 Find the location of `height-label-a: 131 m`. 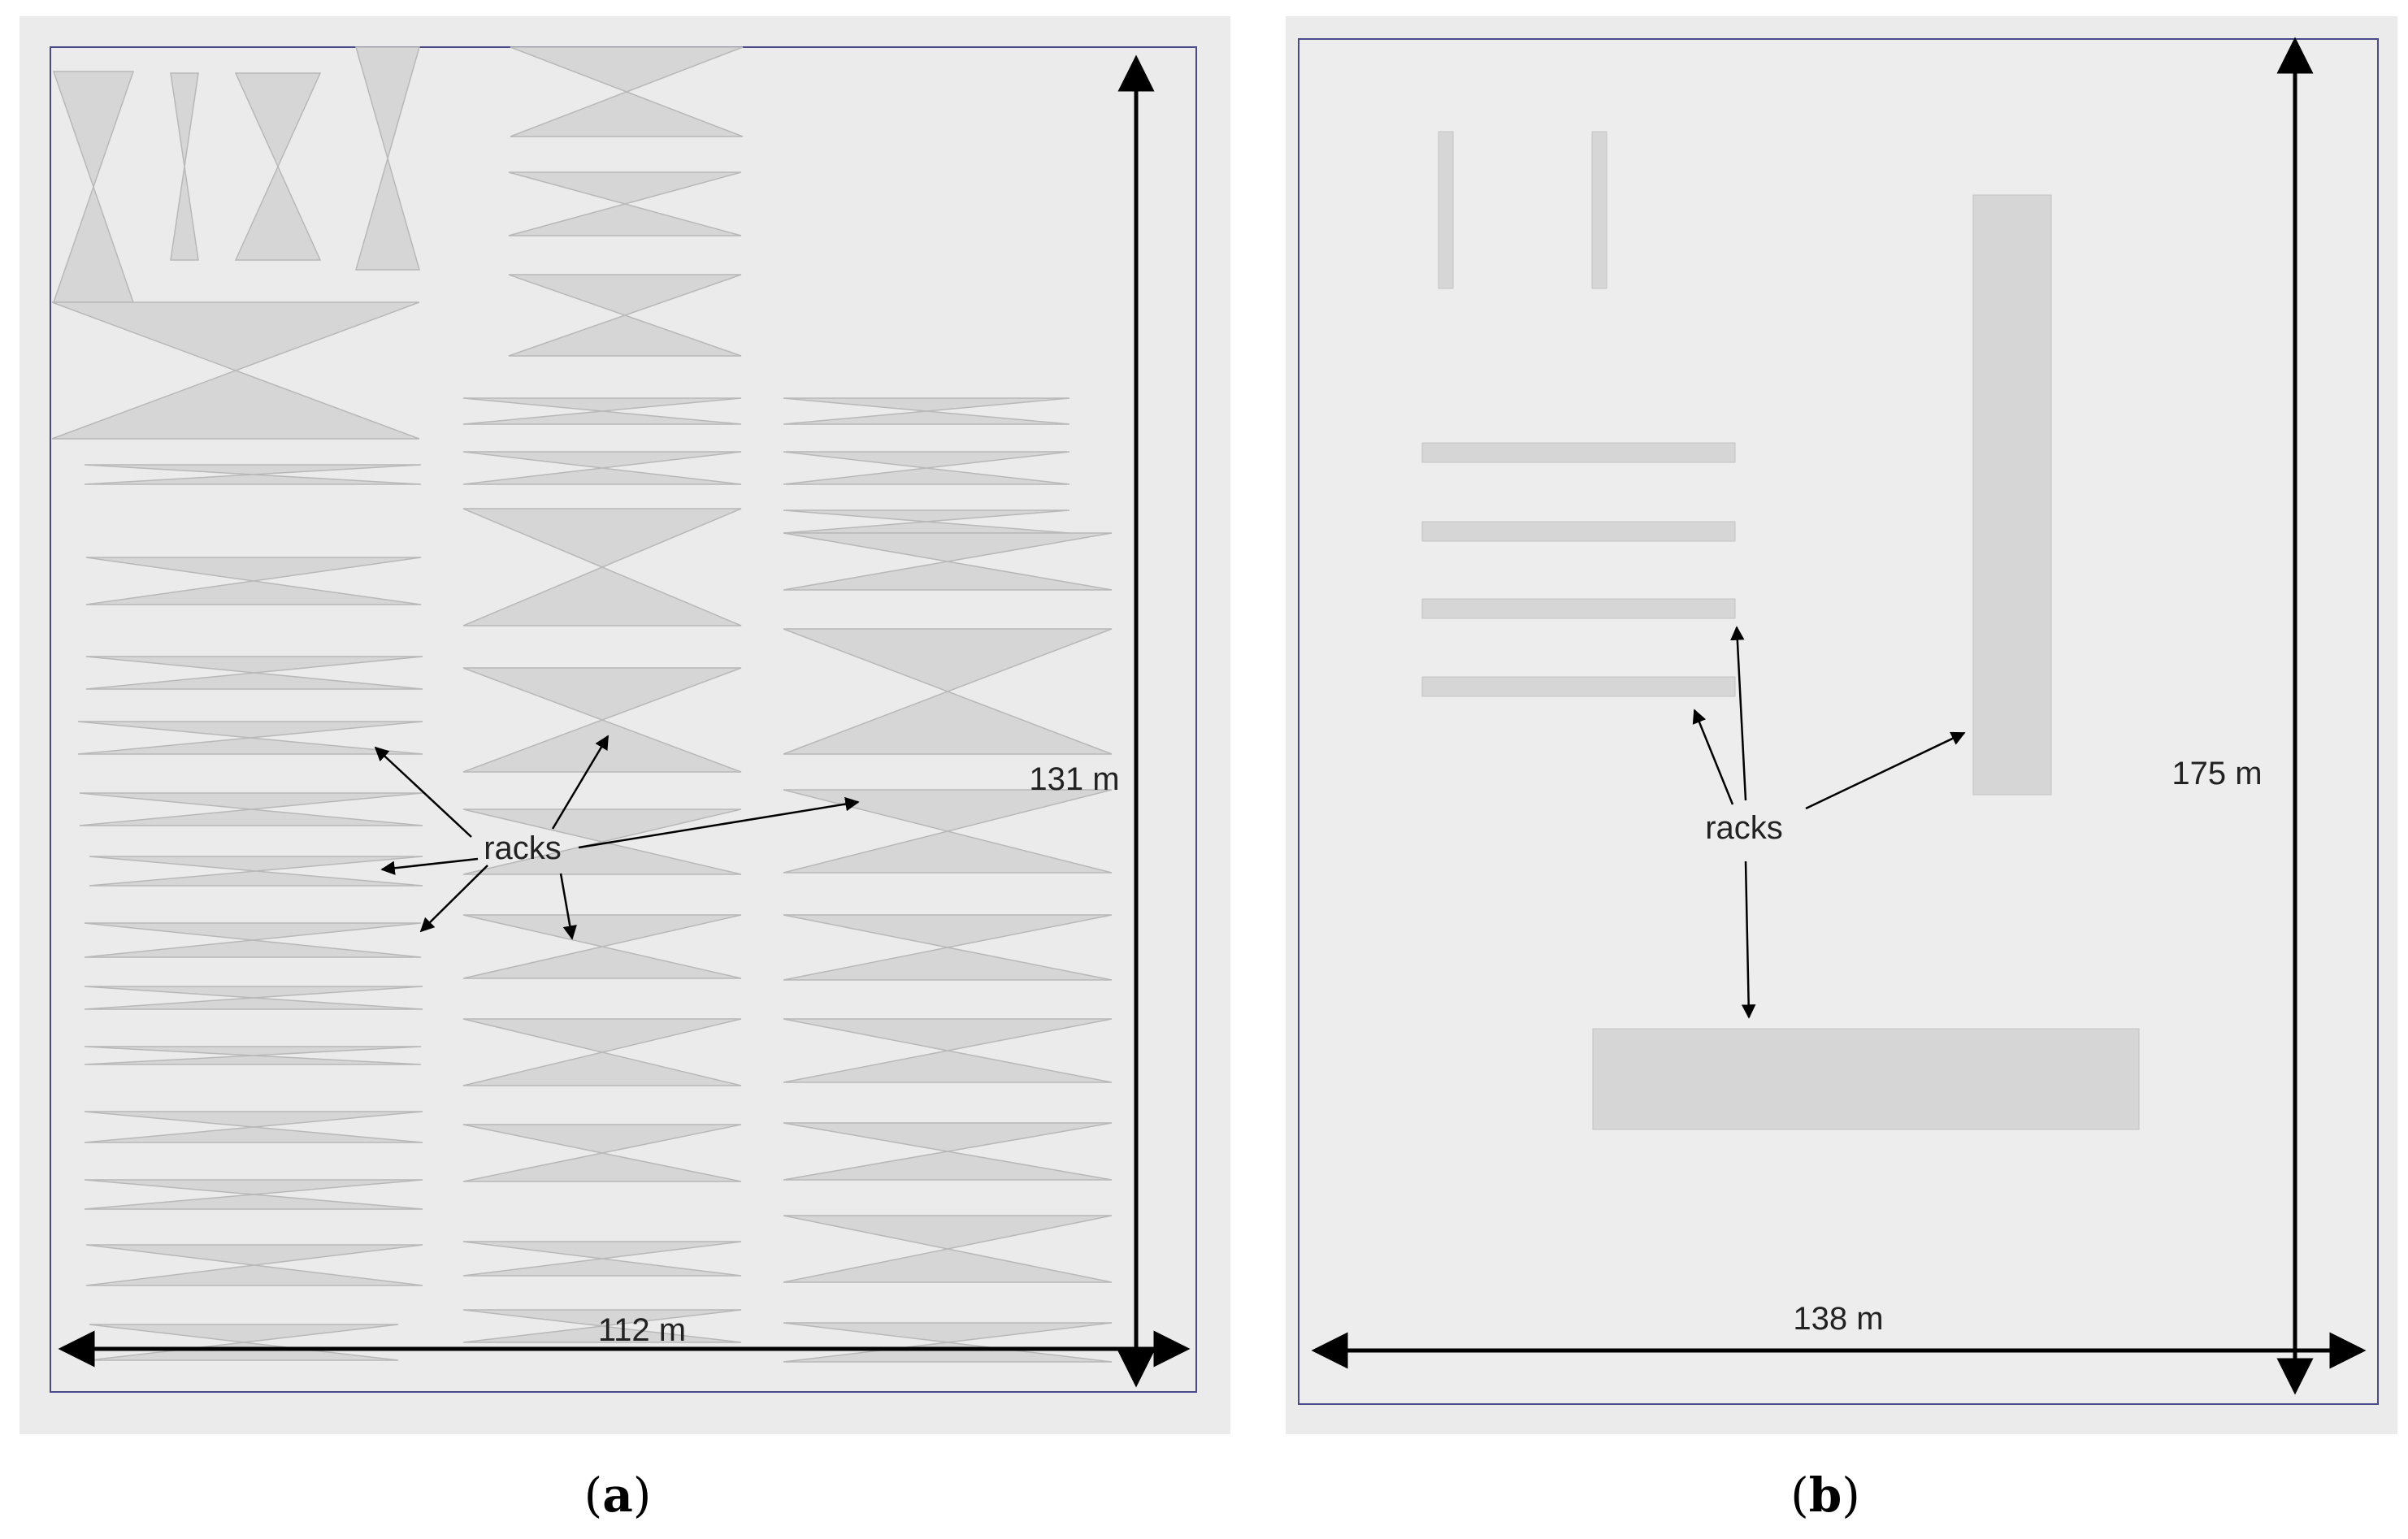

height-label-a: 131 m is located at coordinates (1074, 779).